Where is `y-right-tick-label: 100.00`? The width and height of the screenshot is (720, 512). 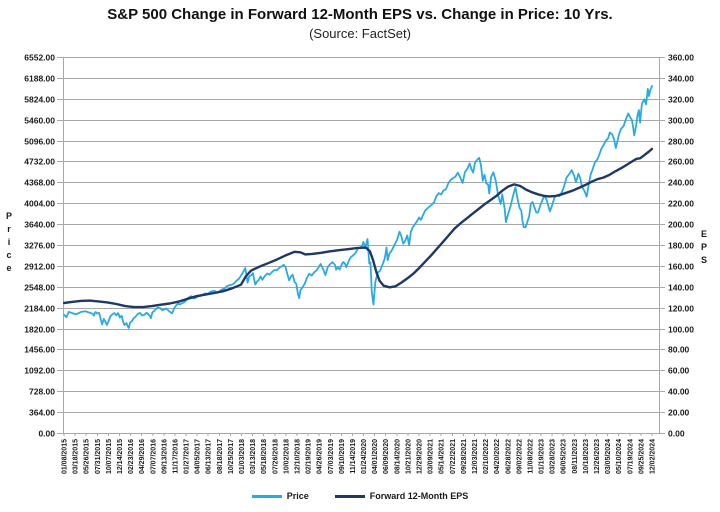 y-right-tick-label: 100.00 is located at coordinates (681, 330).